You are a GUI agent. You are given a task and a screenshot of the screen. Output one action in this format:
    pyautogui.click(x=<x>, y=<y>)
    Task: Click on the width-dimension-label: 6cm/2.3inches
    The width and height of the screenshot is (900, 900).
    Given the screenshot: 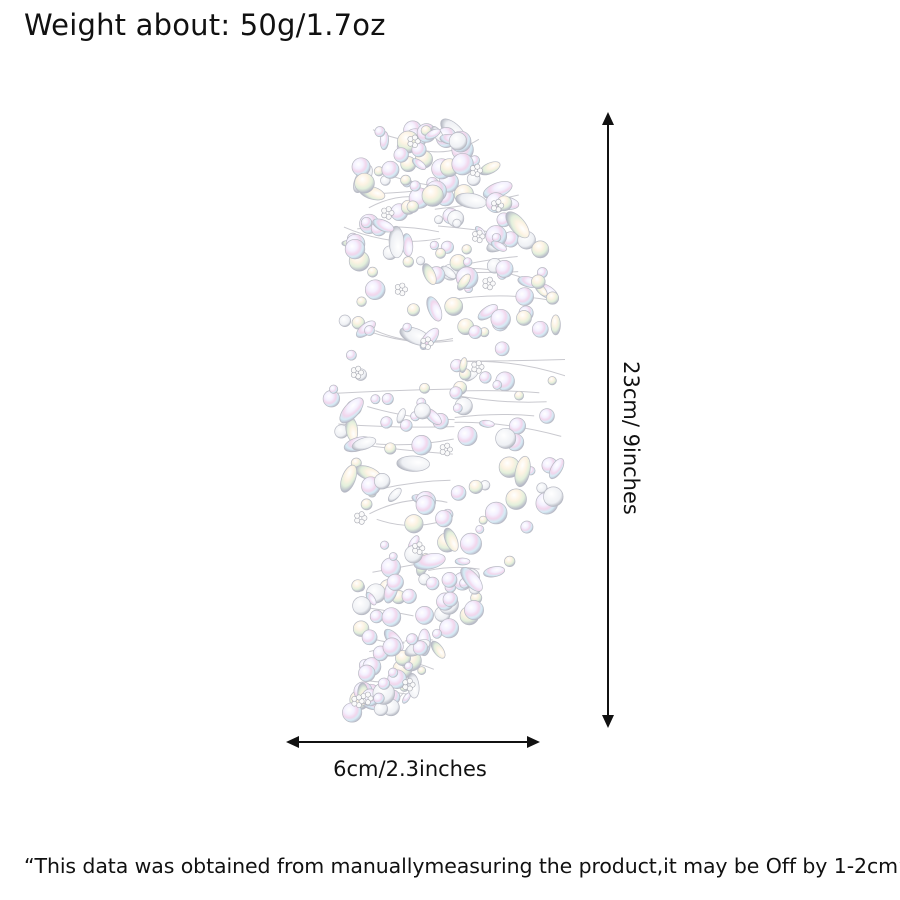 What is the action you would take?
    pyautogui.click(x=410, y=769)
    